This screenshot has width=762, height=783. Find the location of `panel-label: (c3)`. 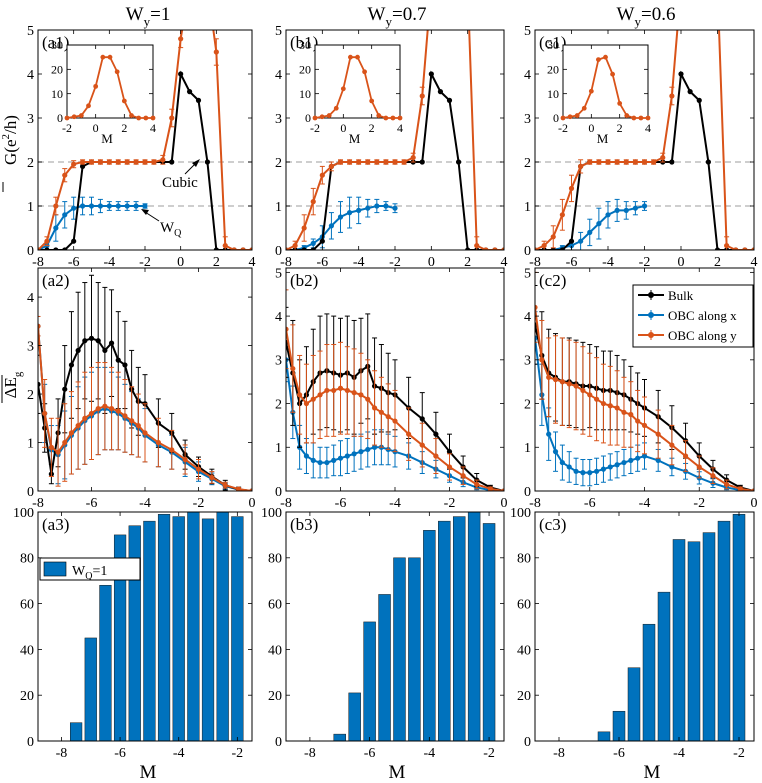

panel-label: (c3) is located at coordinates (552, 524).